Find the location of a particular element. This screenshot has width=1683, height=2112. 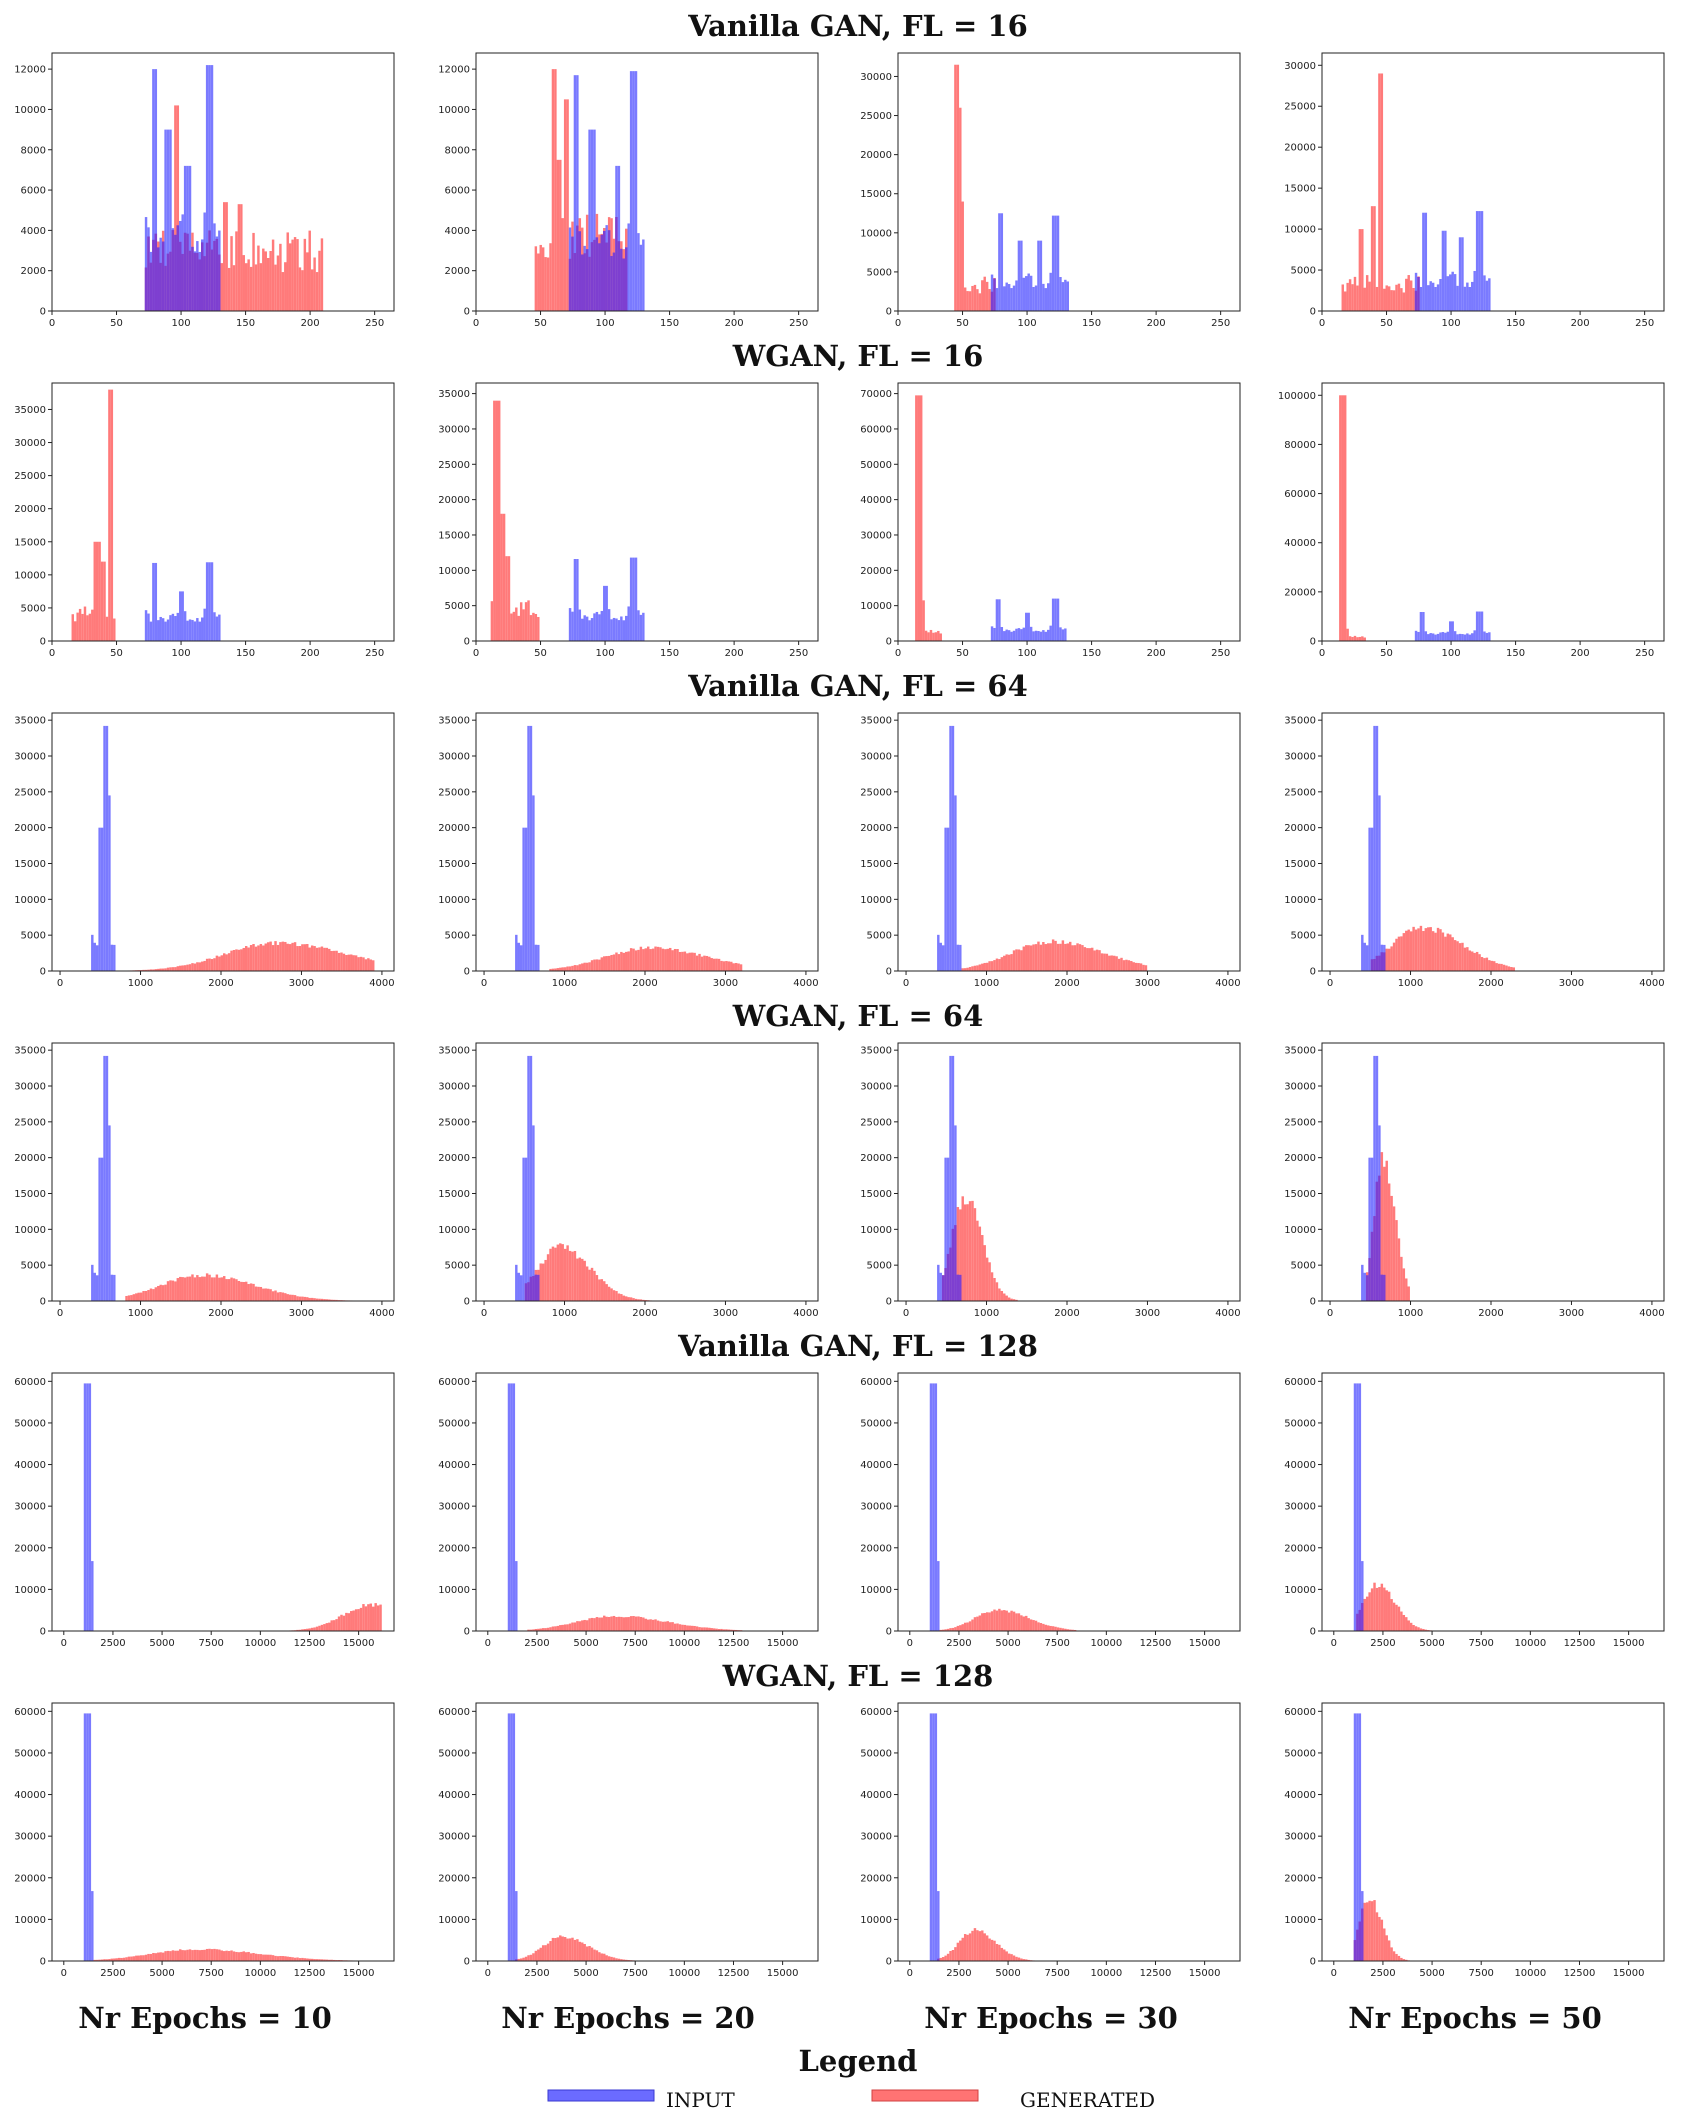

y-tick-label: 60000 is located at coordinates (876, 429).